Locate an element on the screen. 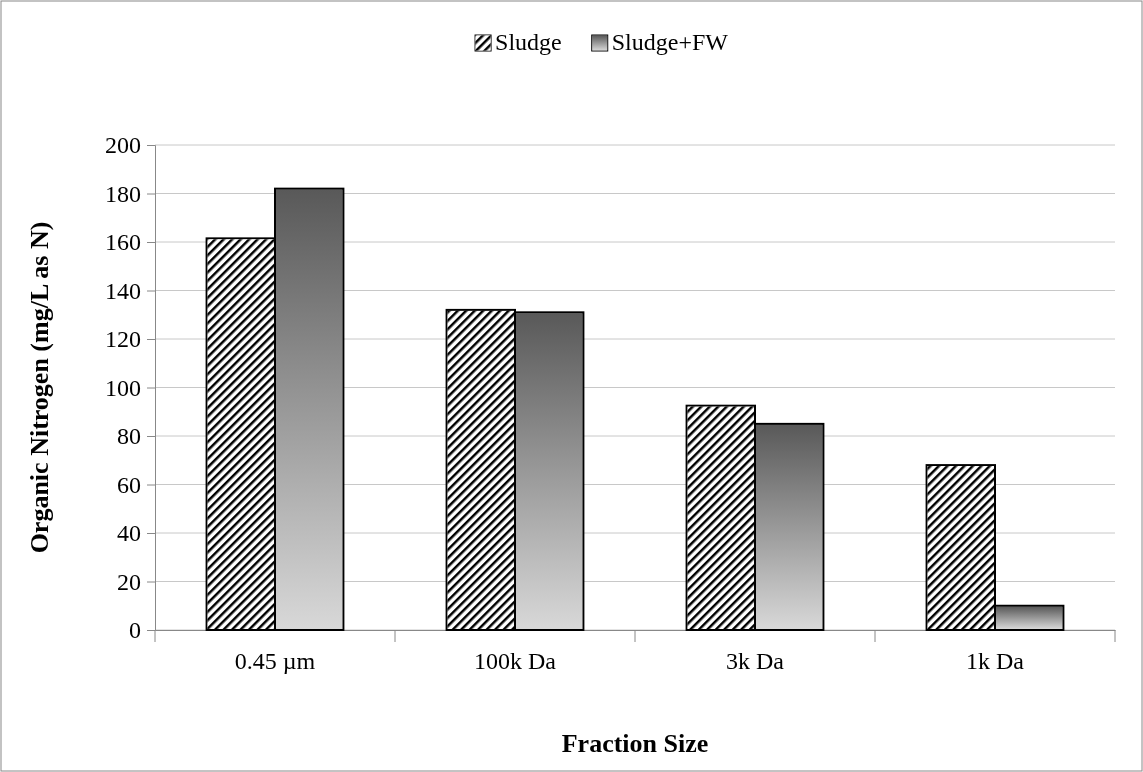  y-axis-title: Organic Nitrogen (mg/L as N) is located at coordinates (39, 387).